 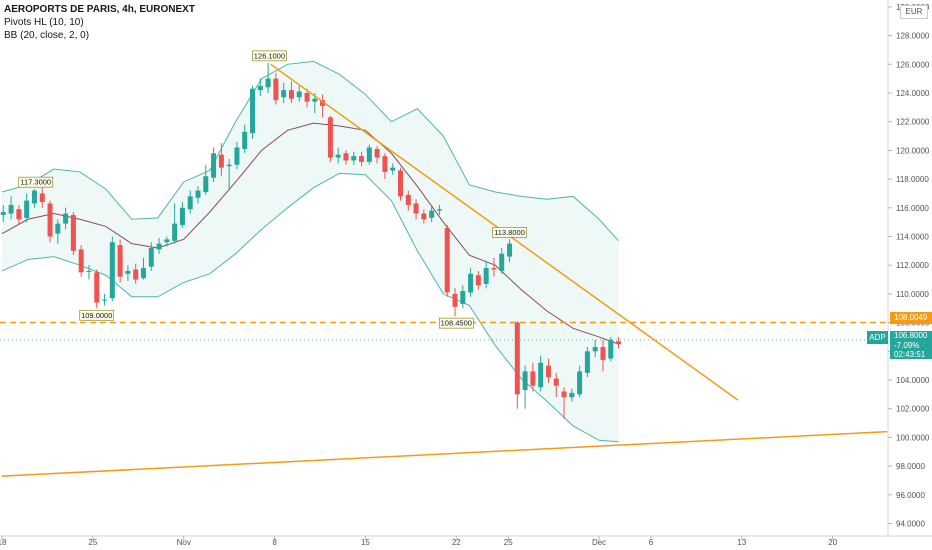 I want to click on pivot-label: 117.3000, so click(x=35, y=182).